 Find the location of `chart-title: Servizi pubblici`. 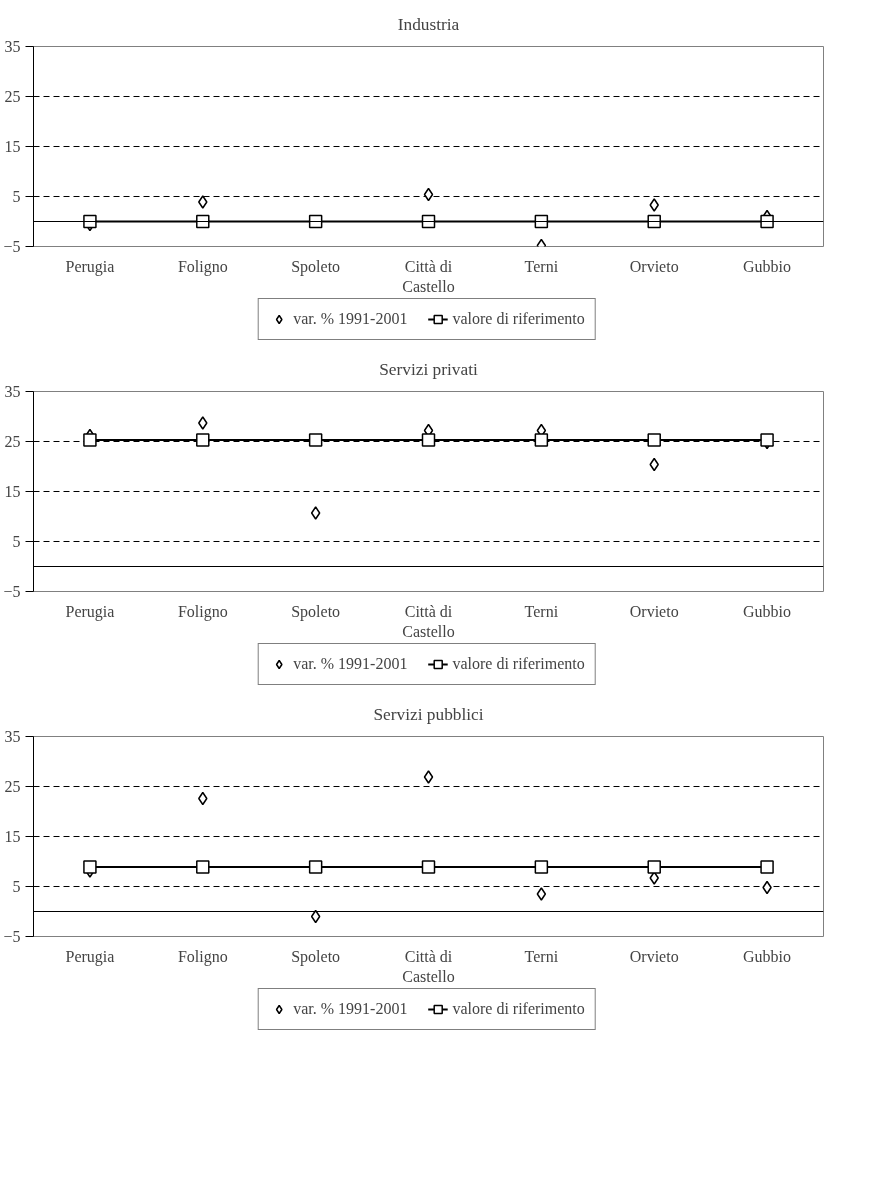

chart-title: Servizi pubblici is located at coordinates (428, 714).